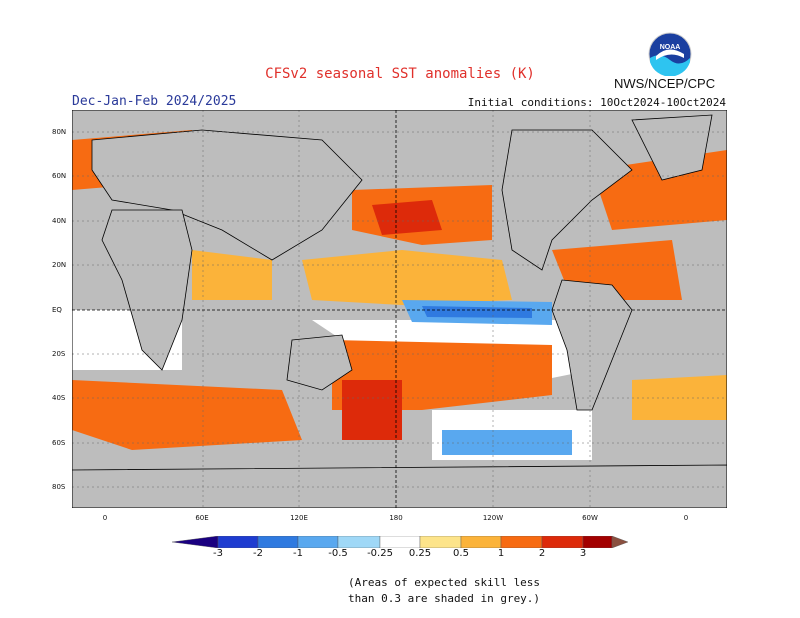  What do you see at coordinates (59, 398) in the screenshot?
I see `lat-label: 40S` at bounding box center [59, 398].